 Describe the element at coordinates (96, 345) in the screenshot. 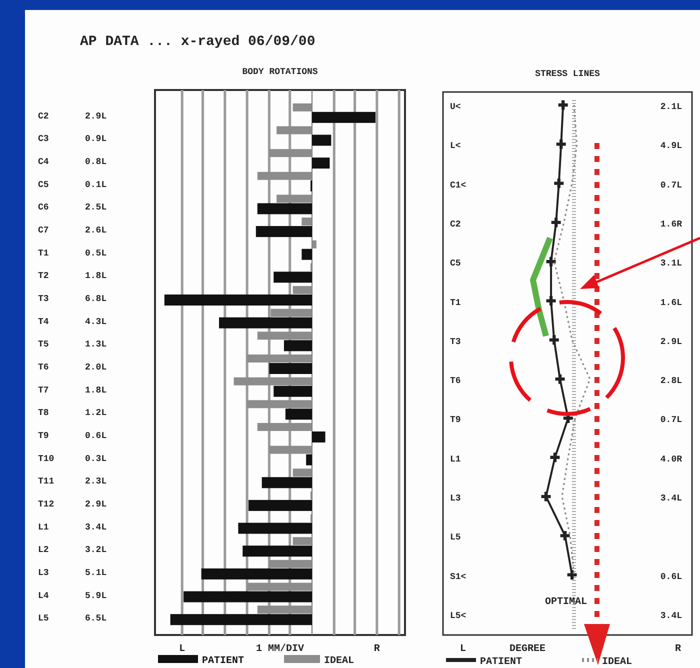

I see `text: 1.3L` at that location.